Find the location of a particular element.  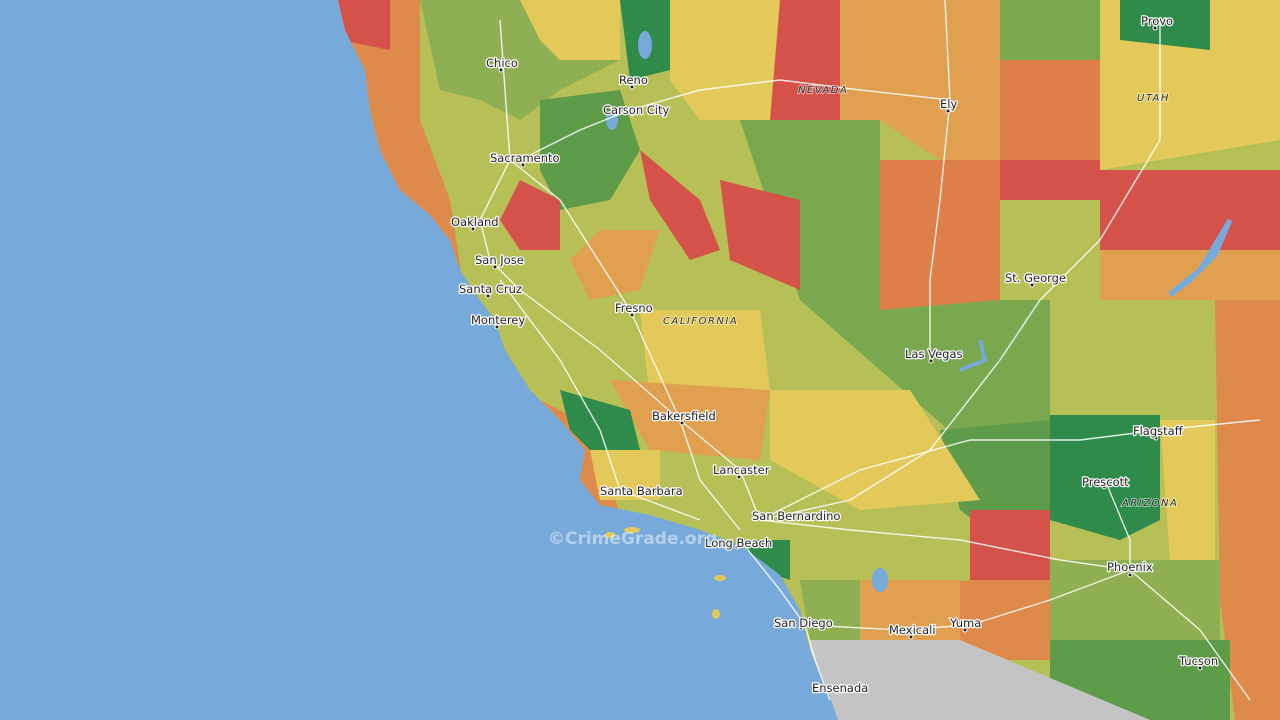

city-label: Yuma is located at coordinates (965, 623).